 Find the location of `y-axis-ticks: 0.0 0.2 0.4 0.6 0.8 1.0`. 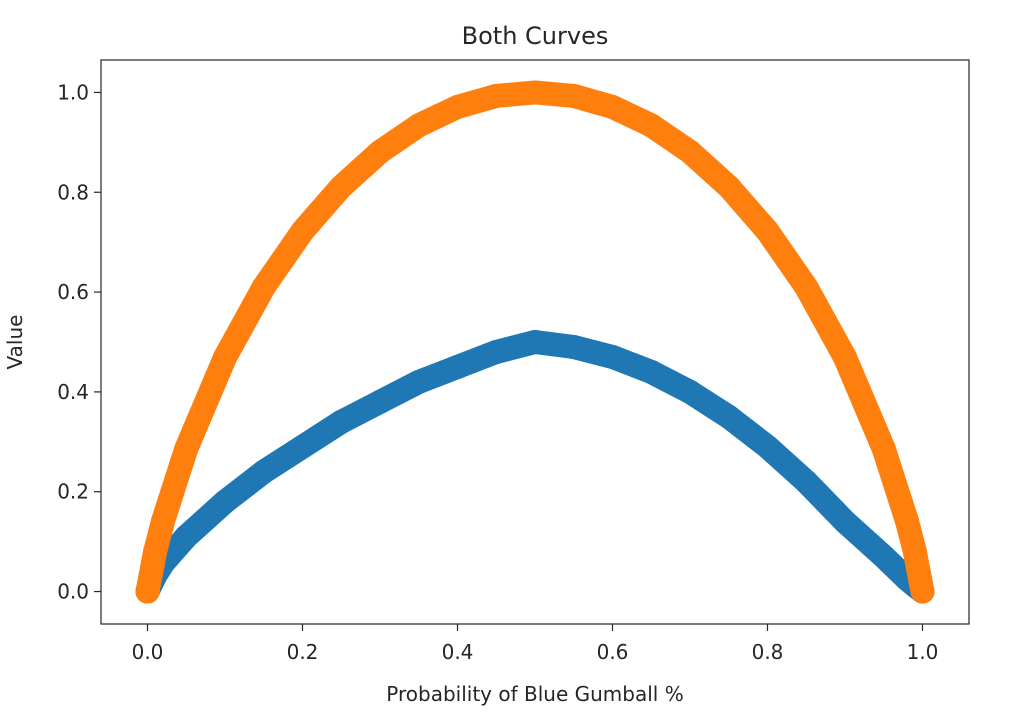

y-axis-ticks: 0.0 0.2 0.4 0.6 0.8 1.0 is located at coordinates (79, 342).